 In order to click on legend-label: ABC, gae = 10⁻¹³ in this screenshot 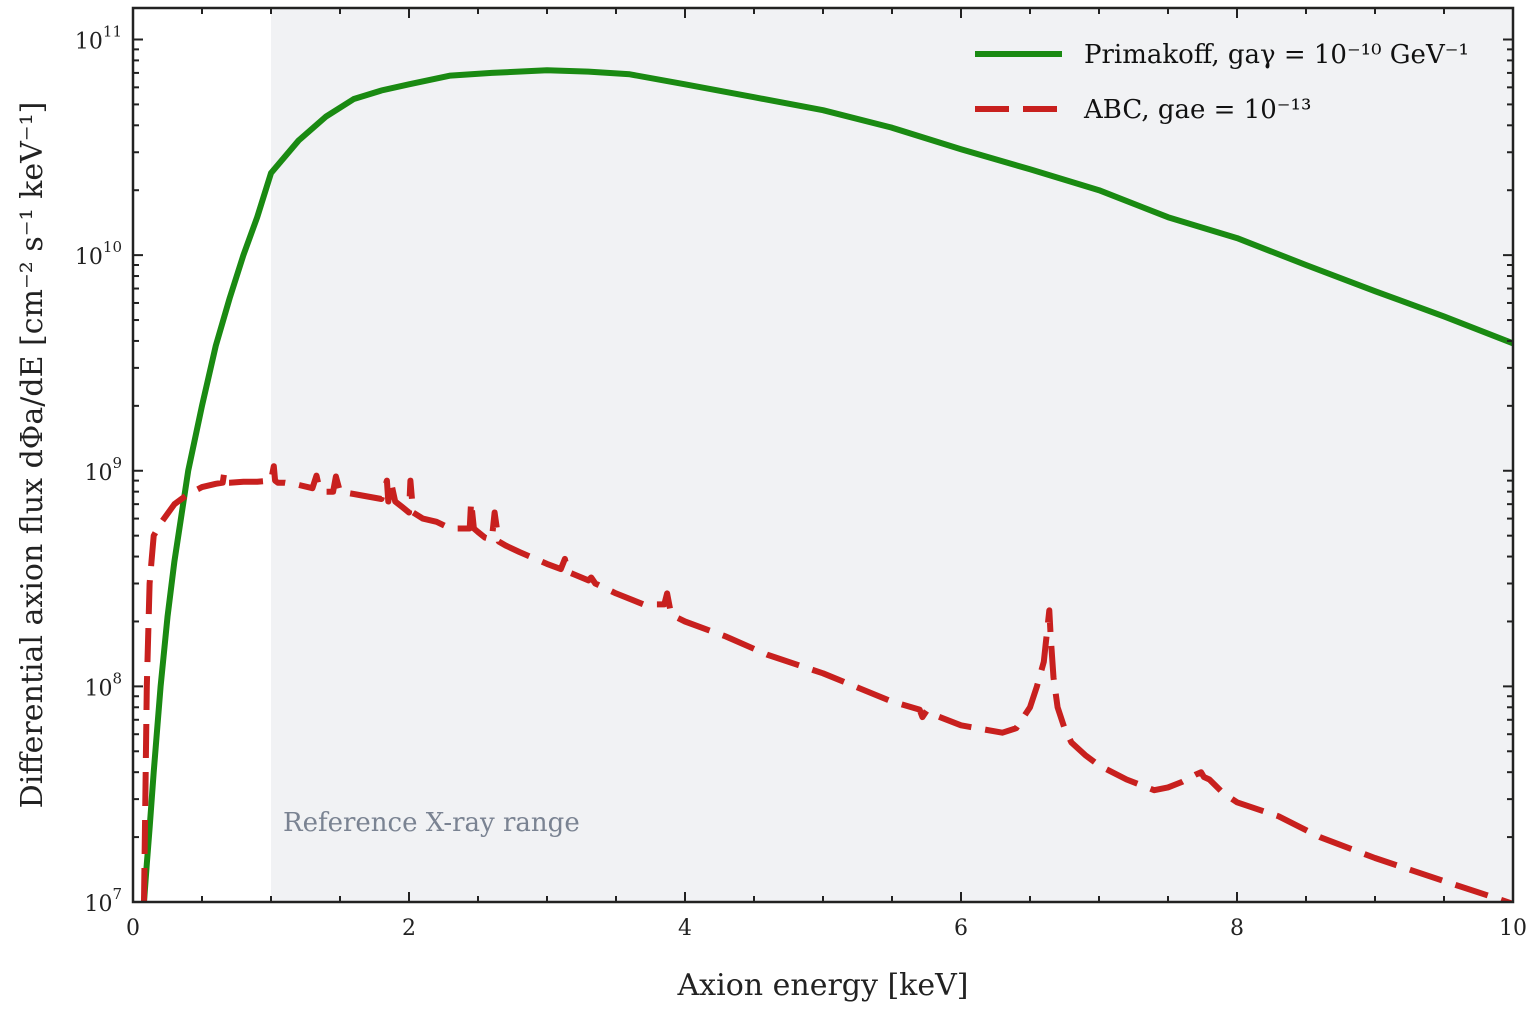, I will do `click(1197, 110)`.